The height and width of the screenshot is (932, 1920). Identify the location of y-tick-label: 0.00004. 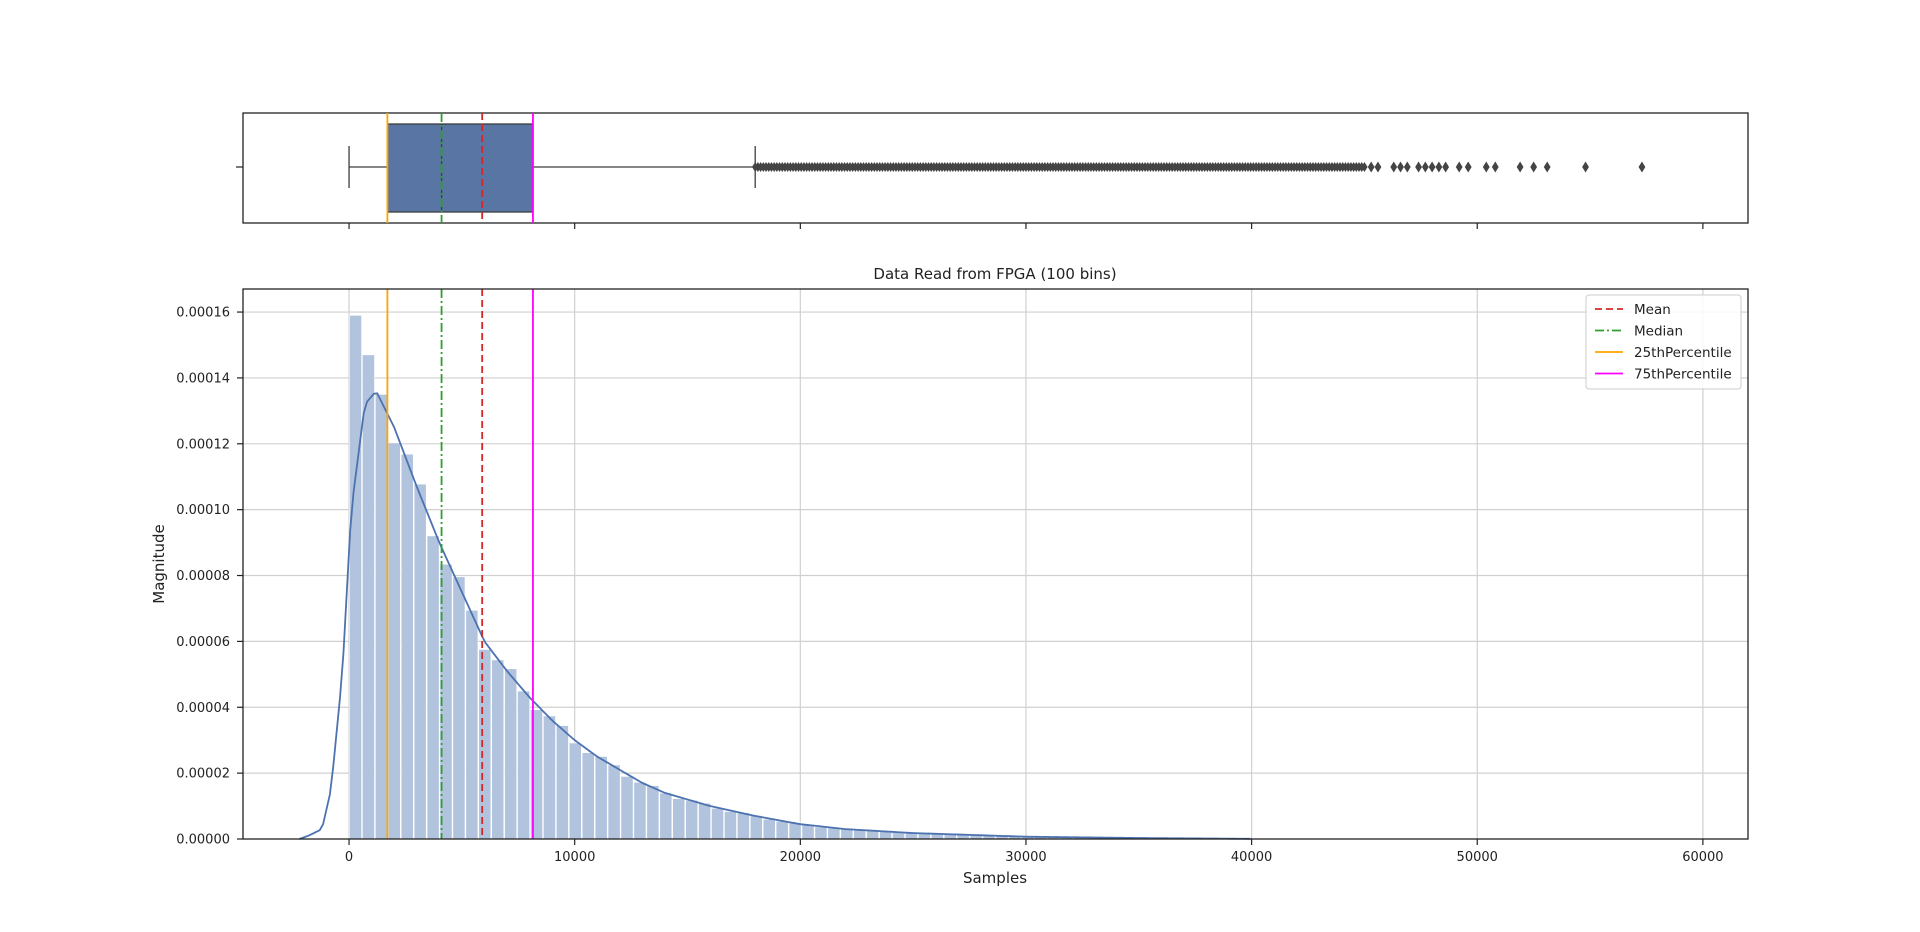
(203, 708).